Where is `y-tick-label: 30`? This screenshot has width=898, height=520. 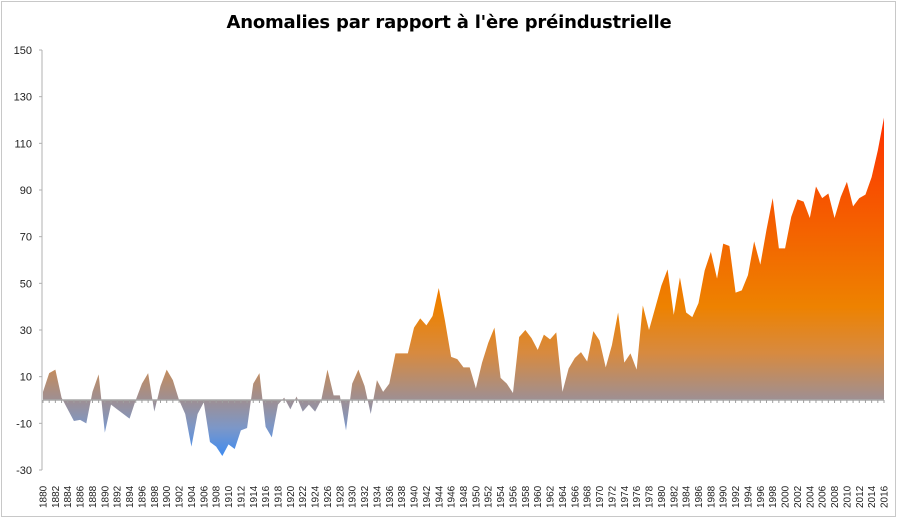 y-tick-label: 30 is located at coordinates (26, 331).